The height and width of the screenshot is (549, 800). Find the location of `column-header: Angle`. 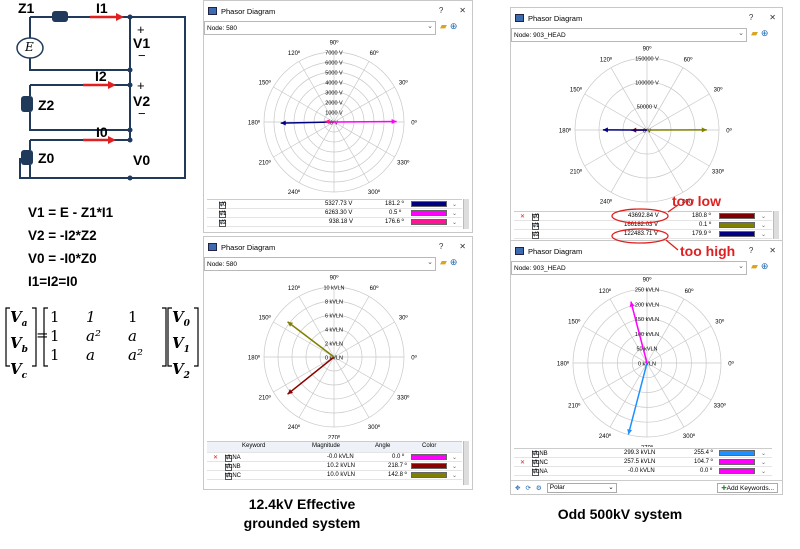

column-header: Angle is located at coordinates (383, 446).